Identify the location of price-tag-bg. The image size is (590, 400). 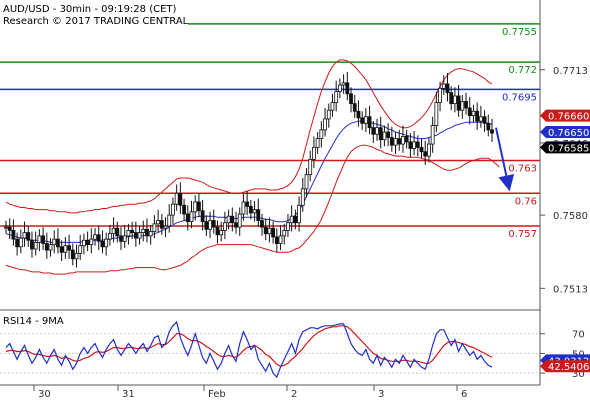
(565, 115).